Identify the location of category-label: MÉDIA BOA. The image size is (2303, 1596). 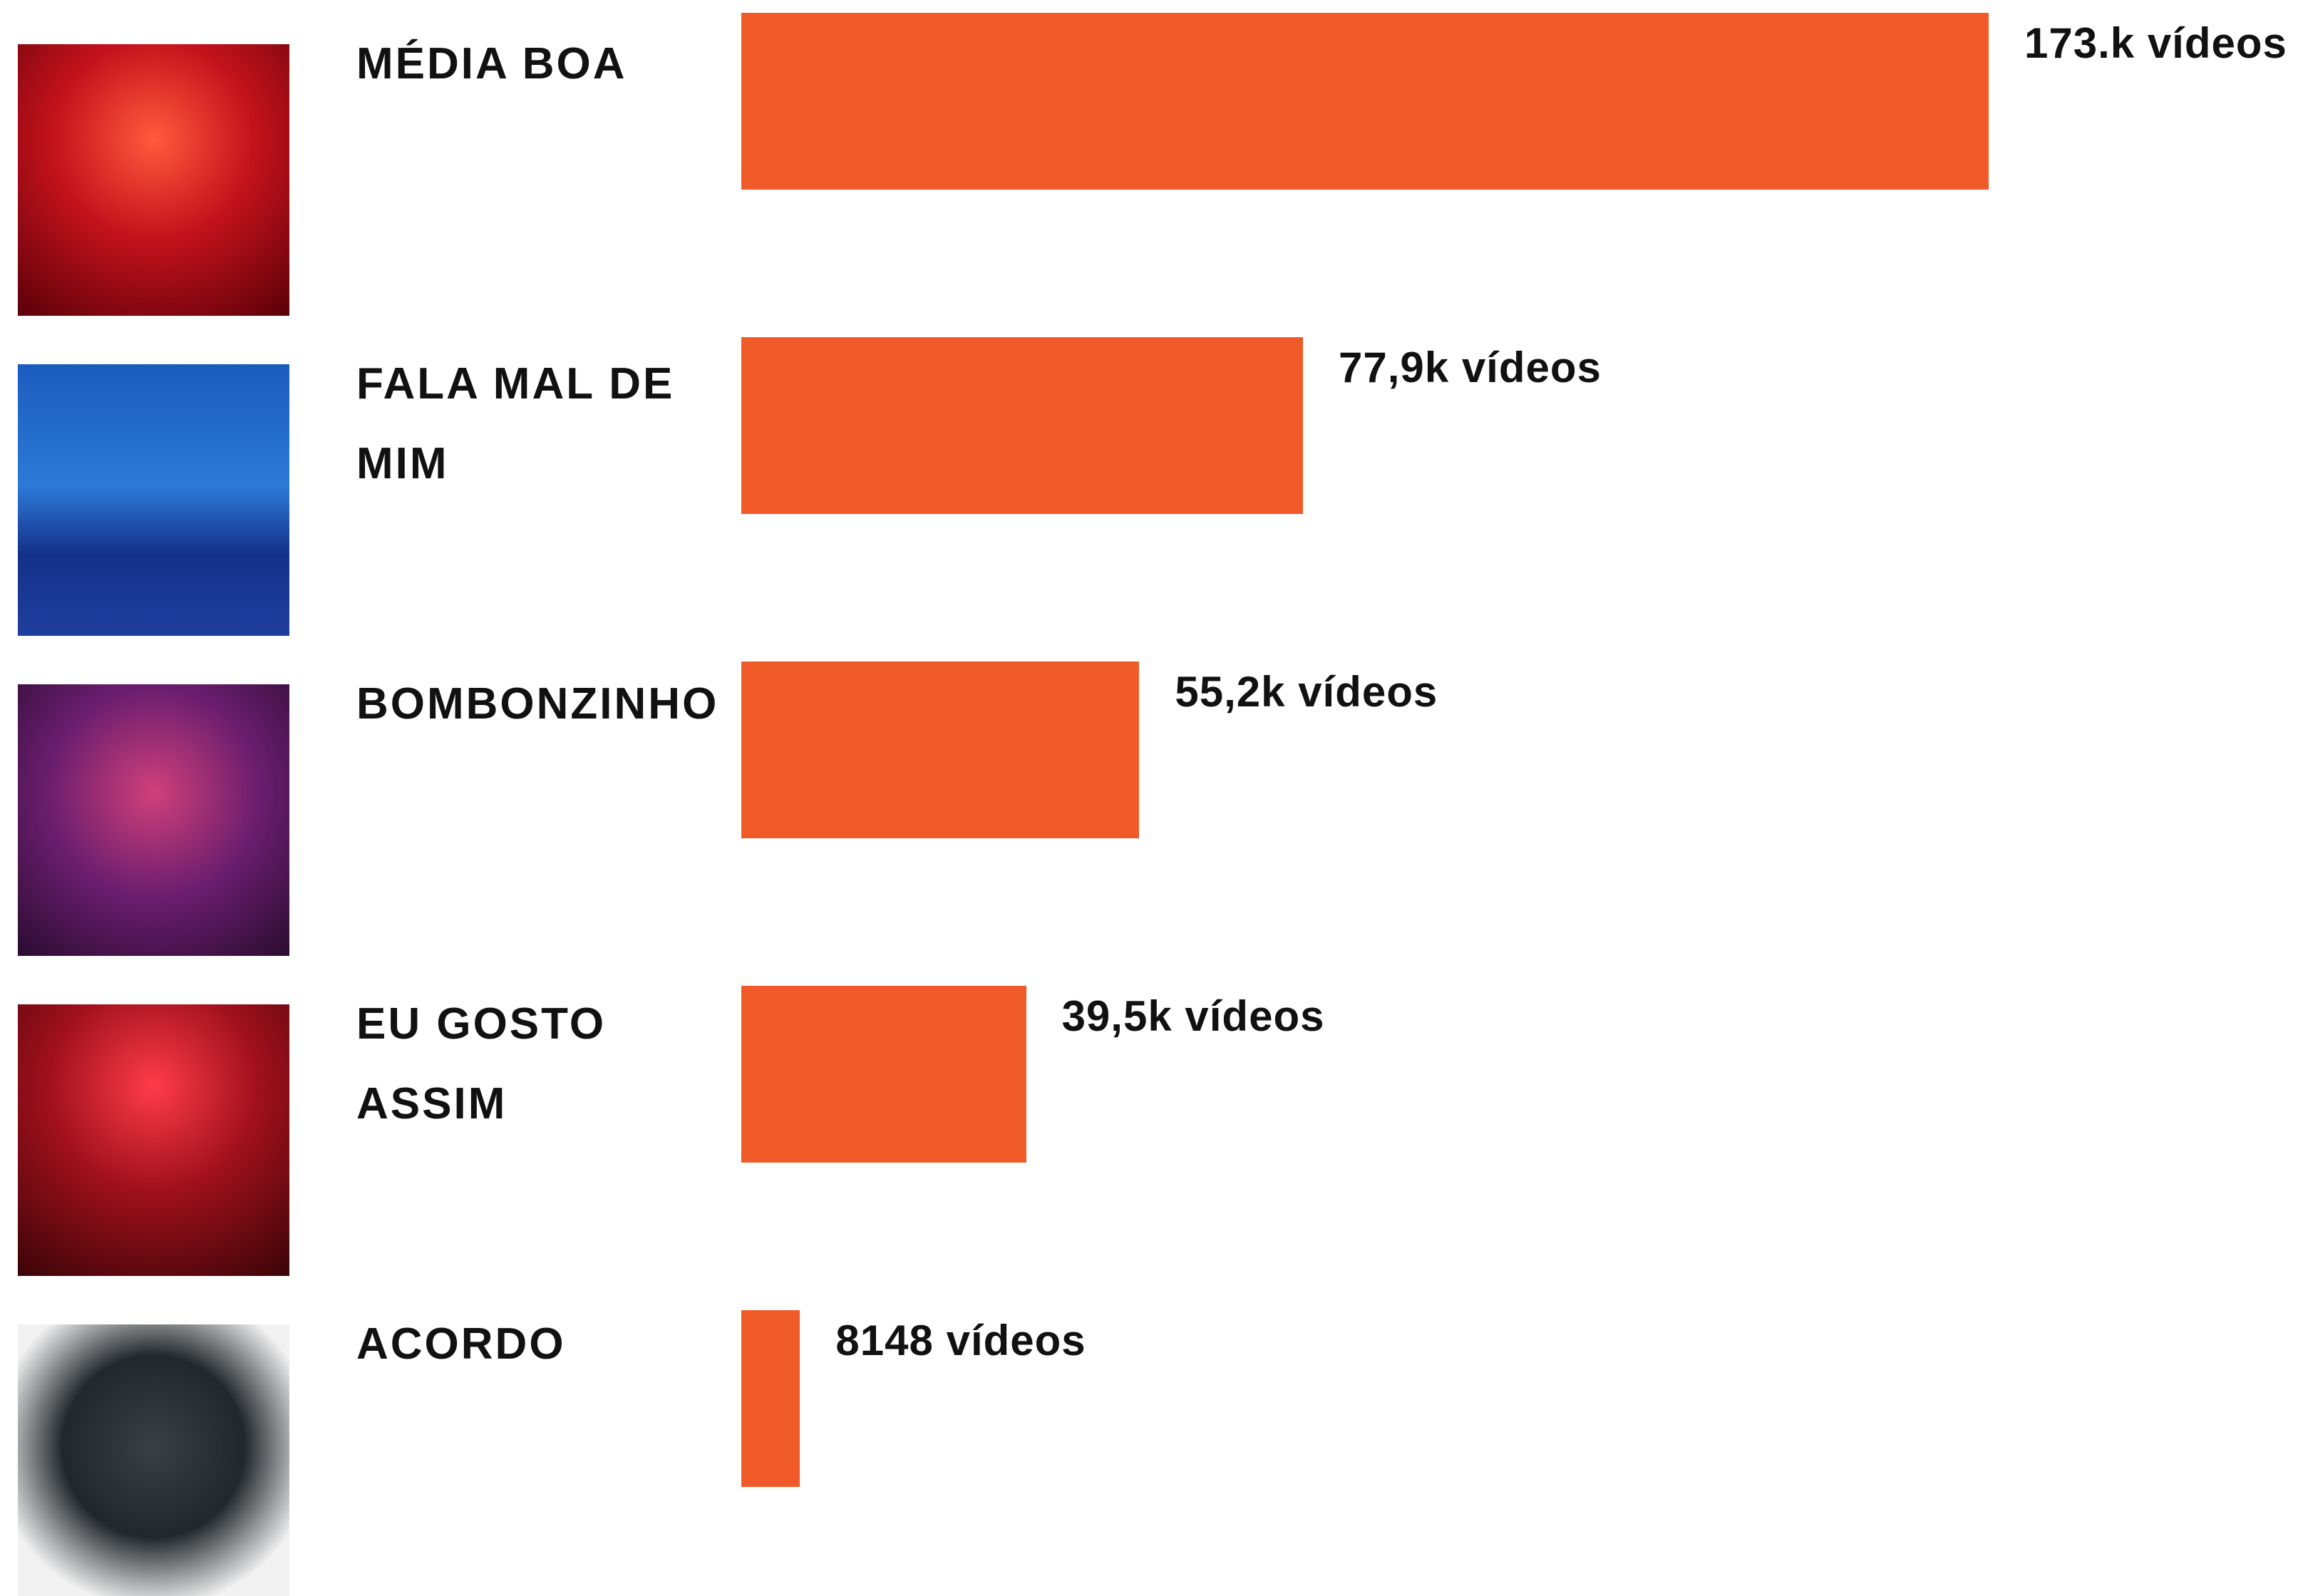
(491, 63).